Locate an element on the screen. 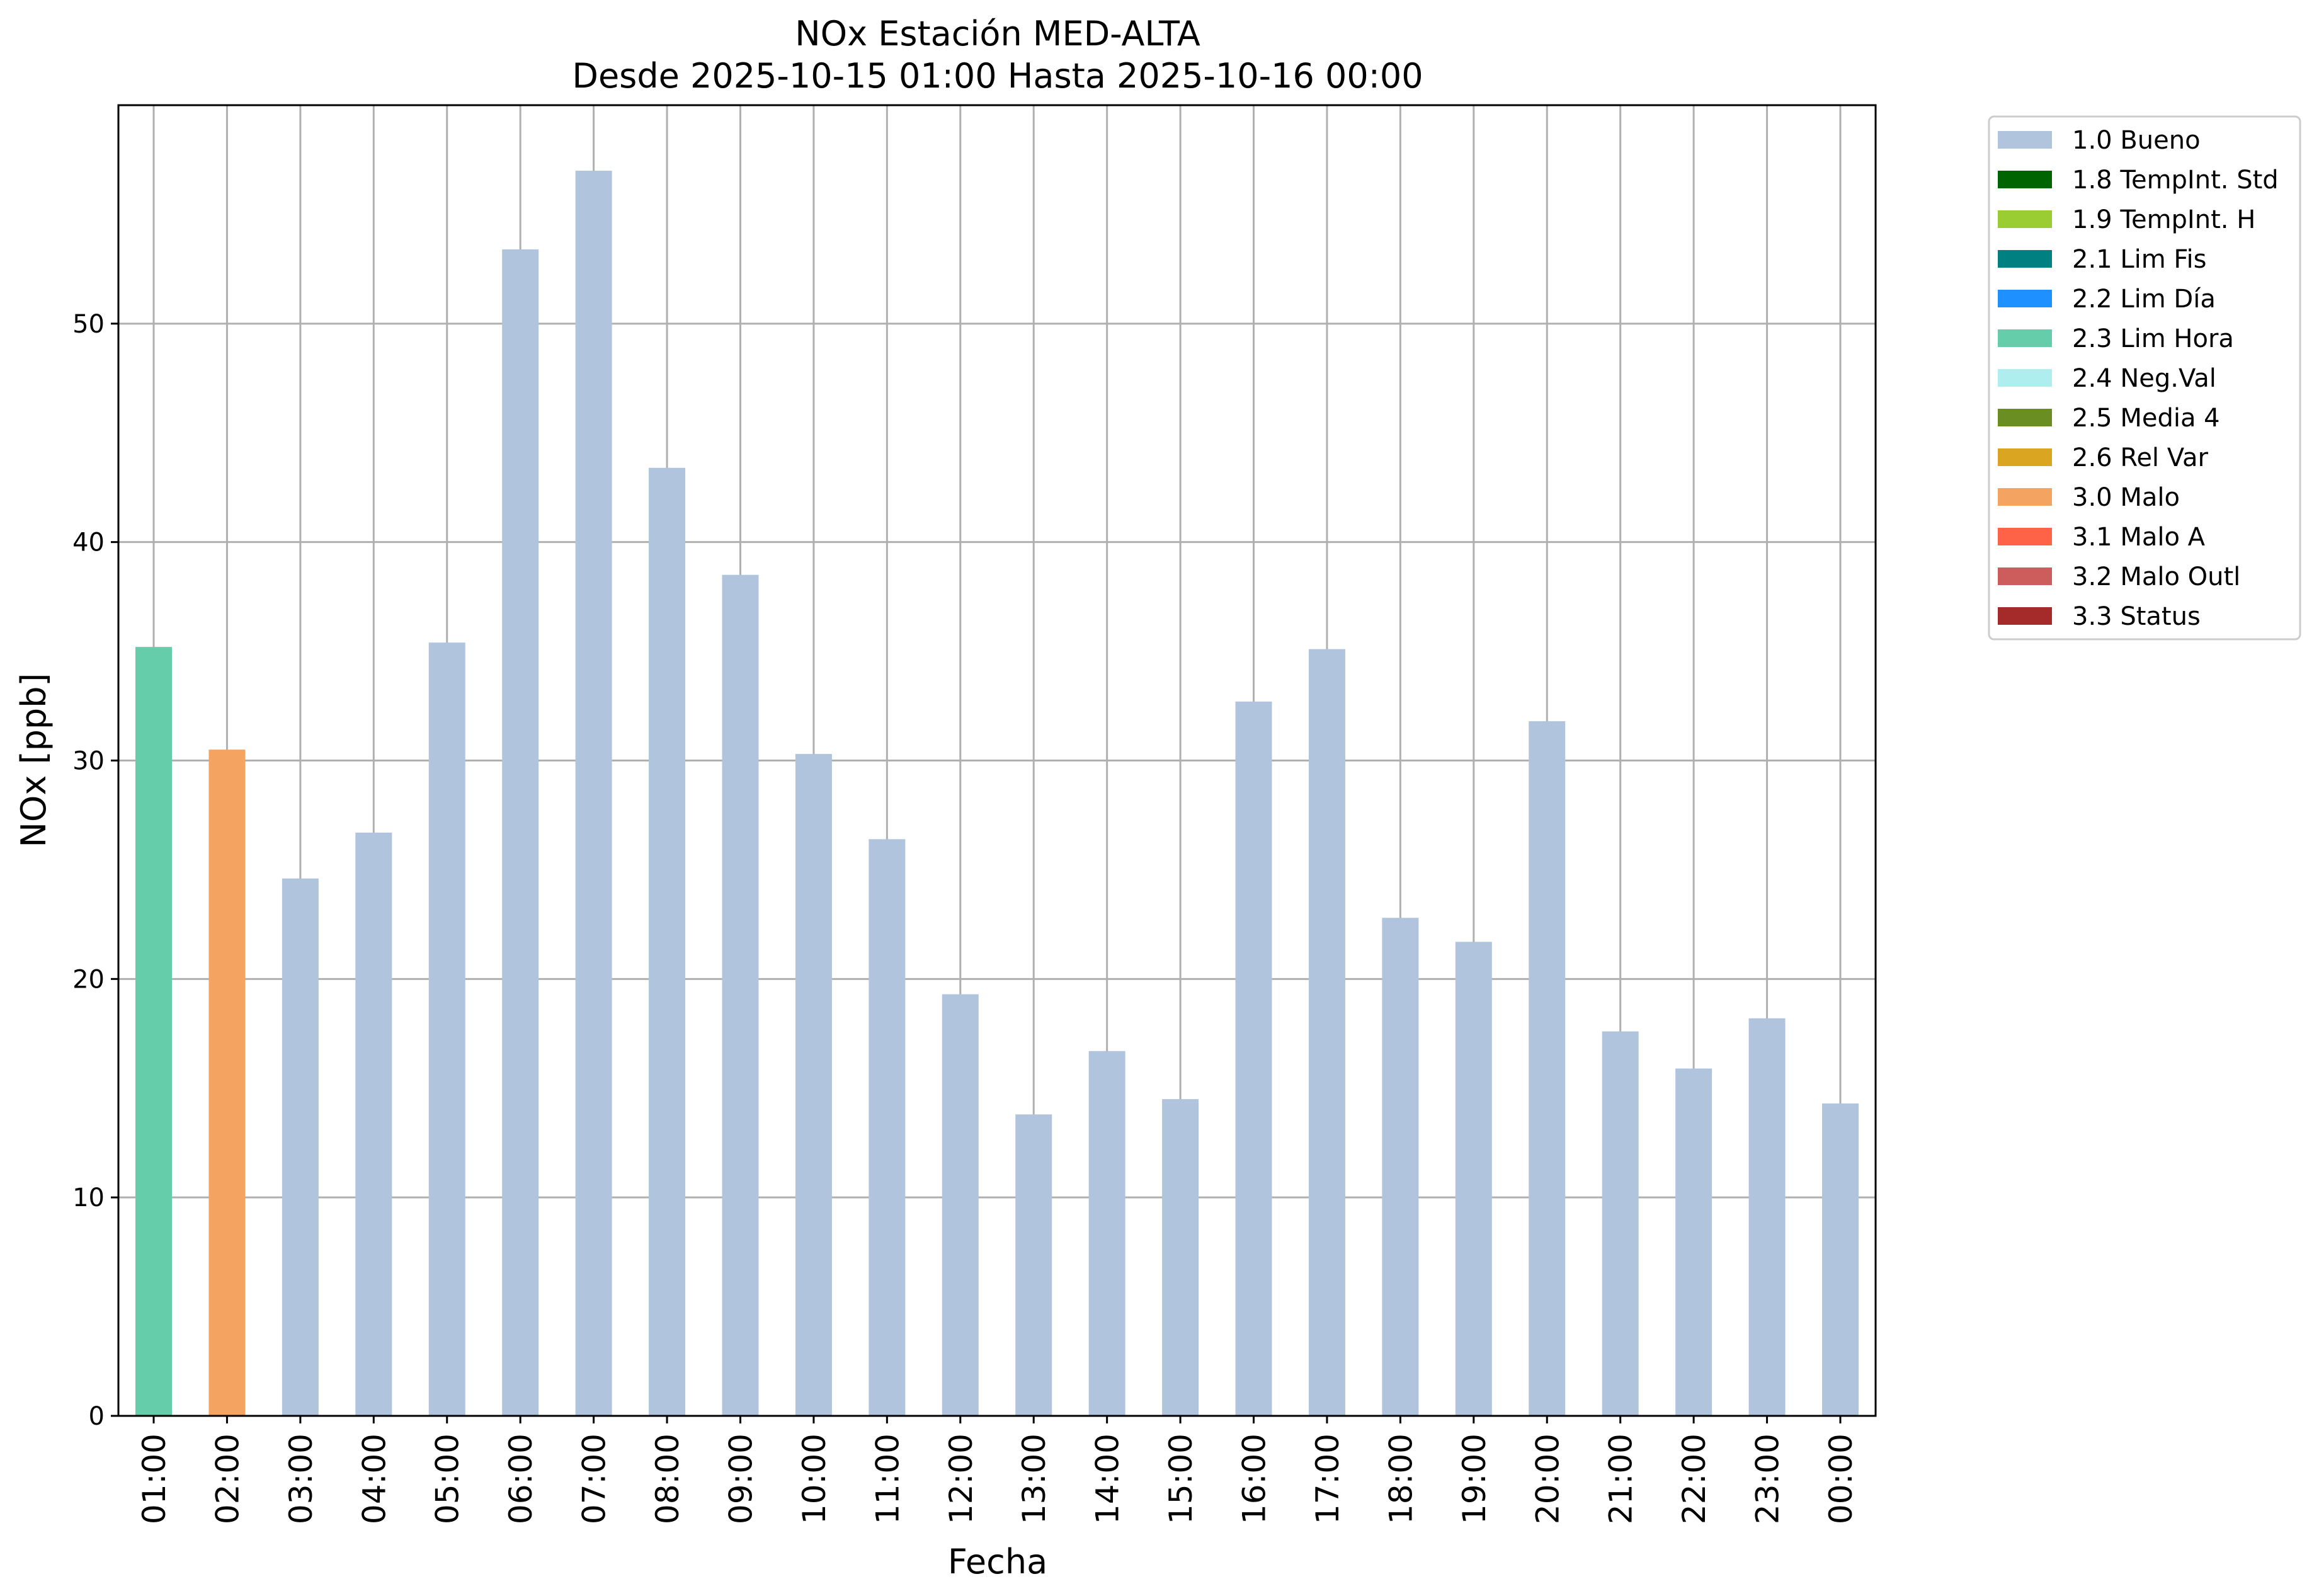  x-tick-label: 13:00 is located at coordinates (1034, 1479).